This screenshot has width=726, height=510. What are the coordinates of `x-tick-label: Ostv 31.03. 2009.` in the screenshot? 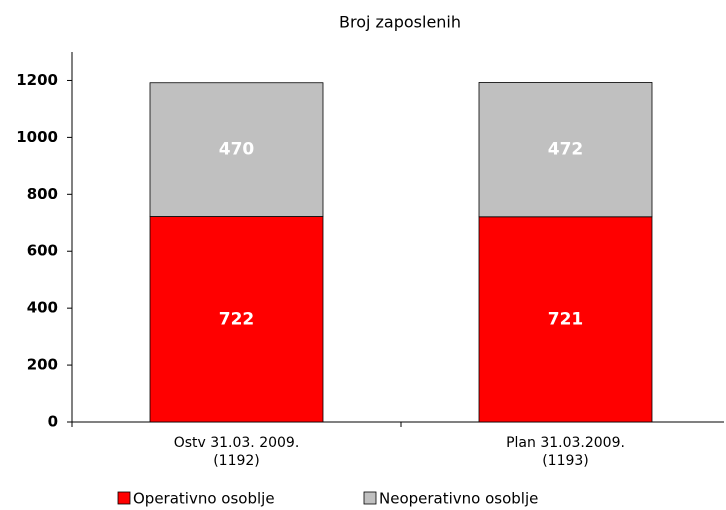 It's located at (237, 443).